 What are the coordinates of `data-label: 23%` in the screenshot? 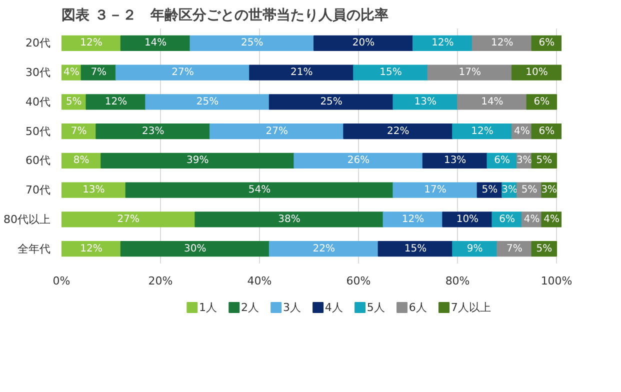 It's located at (153, 131).